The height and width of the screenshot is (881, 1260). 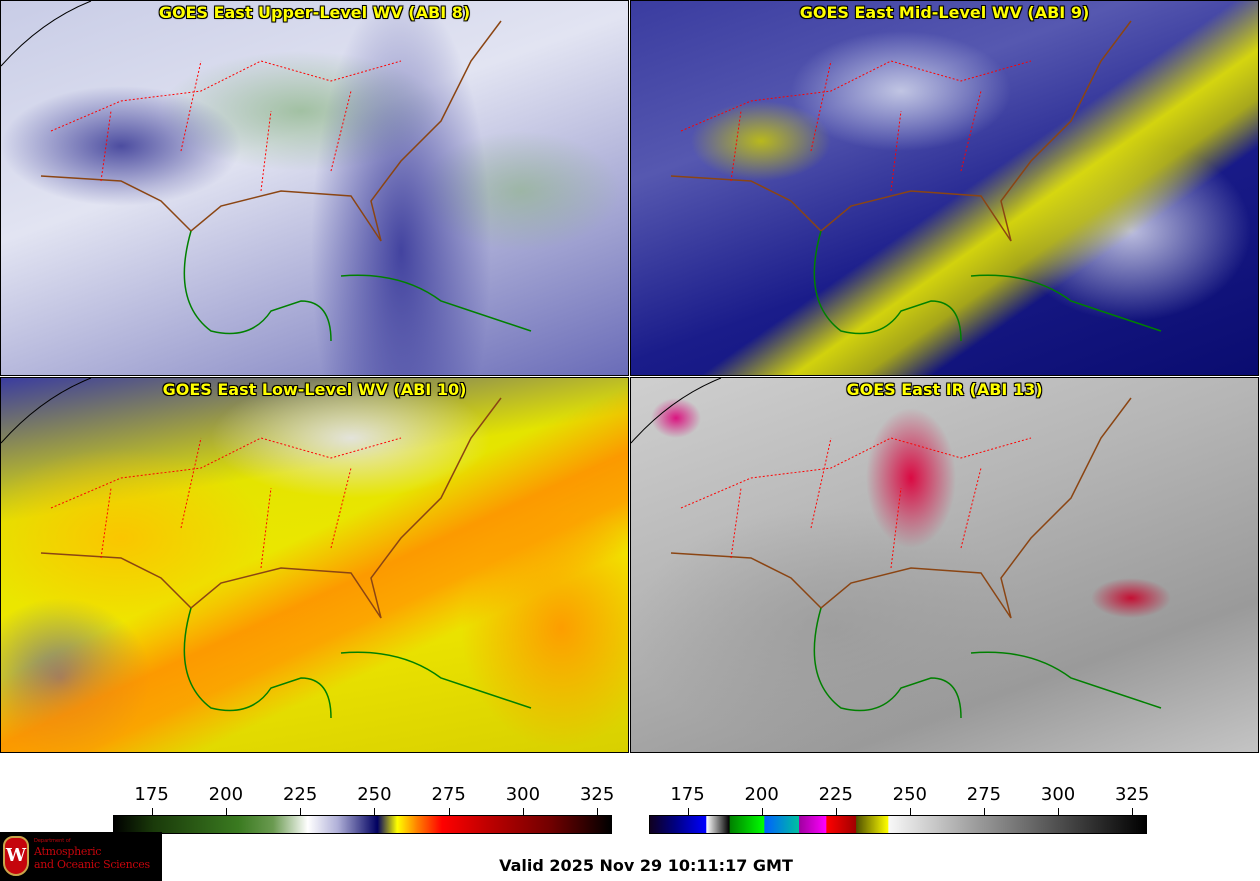 I want to click on logo-line1: Atmospheric, so click(x=68, y=851).